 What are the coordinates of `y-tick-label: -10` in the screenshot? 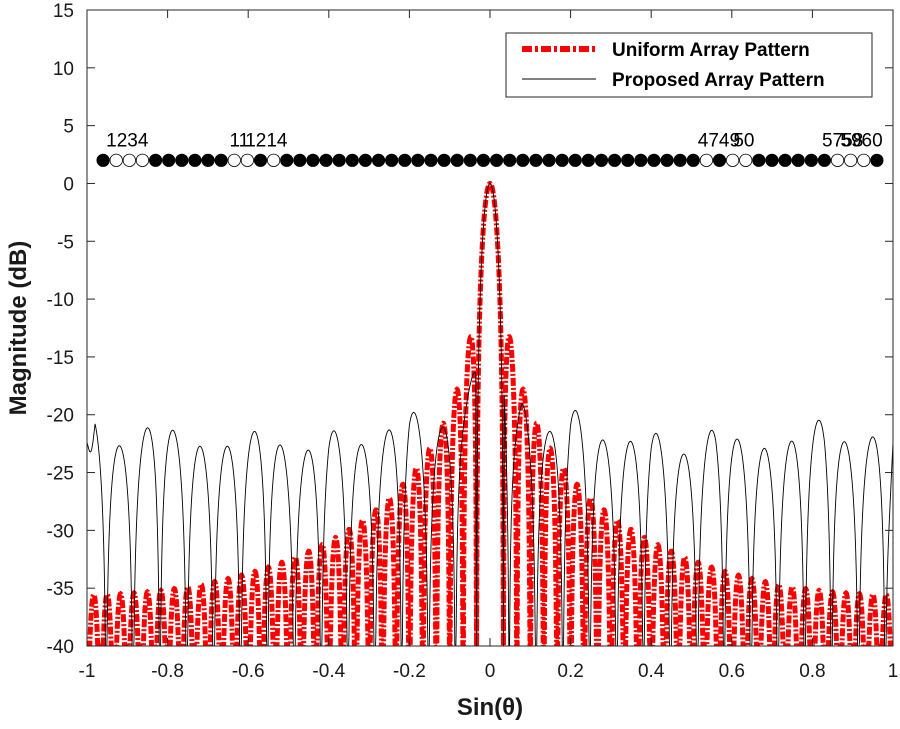 It's located at (60, 300).